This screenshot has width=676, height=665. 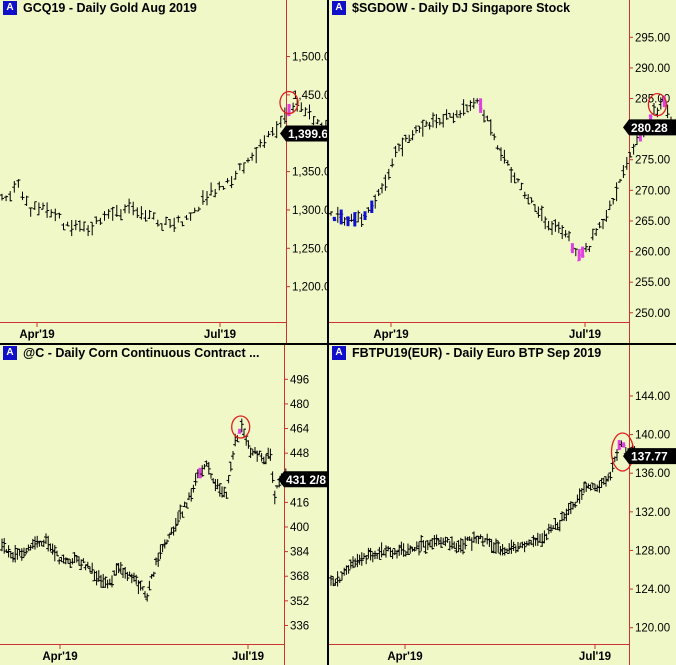 I want to click on y-tick-label: 132.00, so click(x=652, y=513).